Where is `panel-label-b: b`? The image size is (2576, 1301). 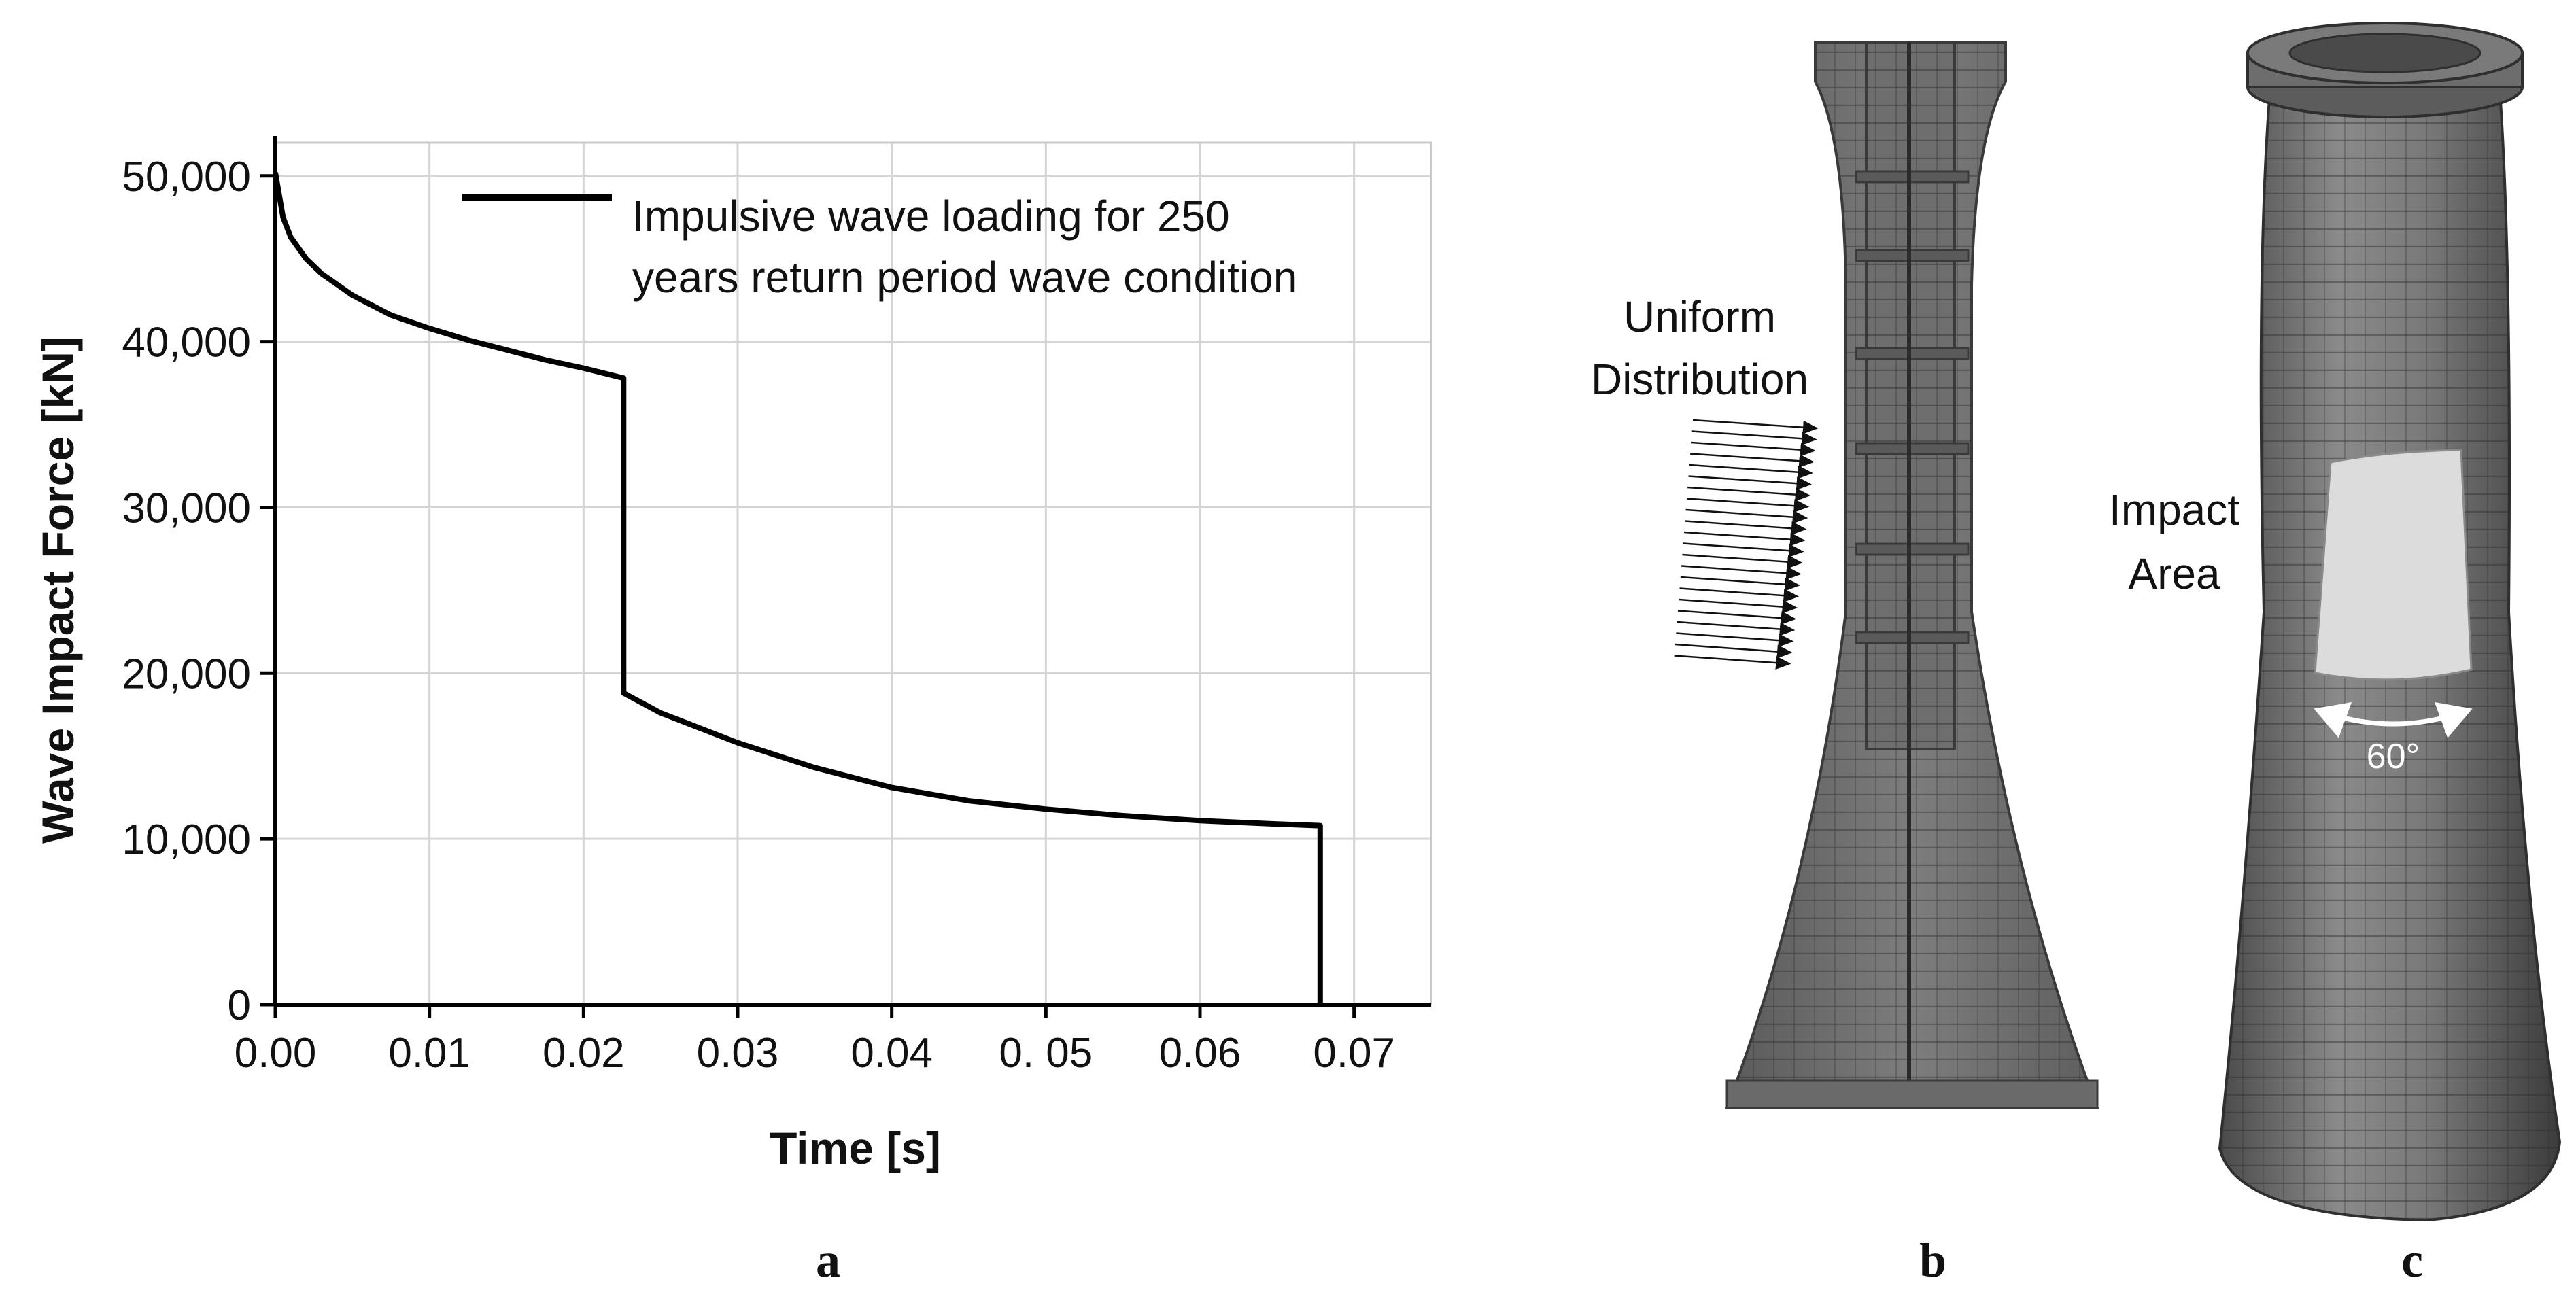
panel-label-b: b is located at coordinates (1932, 1260).